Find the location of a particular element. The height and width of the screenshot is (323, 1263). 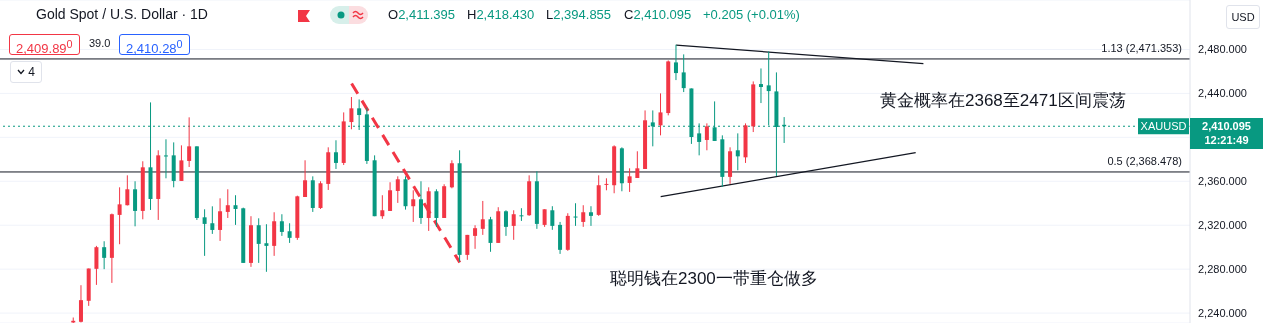

annotation: 黄金概率在2368至2471区间震荡 is located at coordinates (1003, 101).